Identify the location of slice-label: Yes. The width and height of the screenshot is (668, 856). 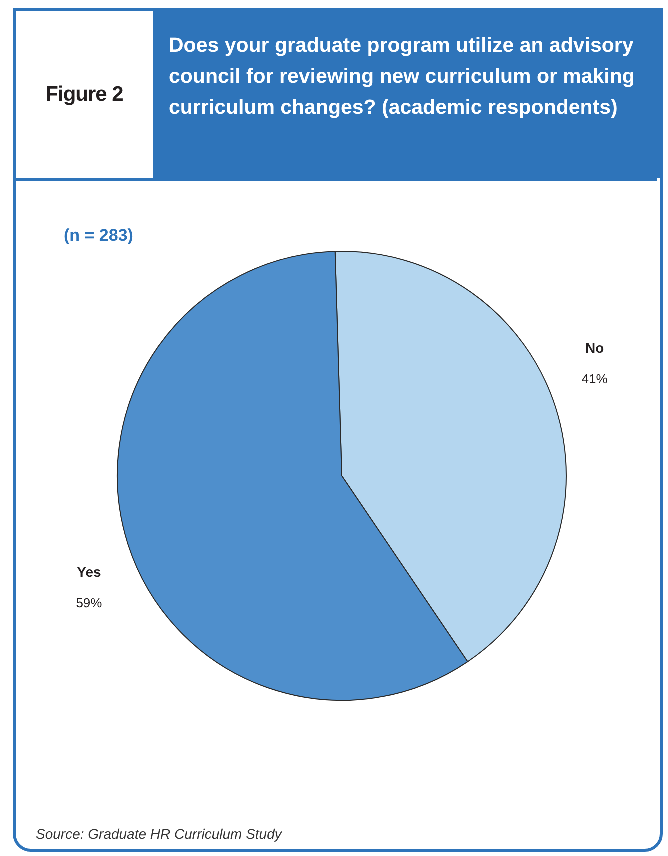
(89, 572).